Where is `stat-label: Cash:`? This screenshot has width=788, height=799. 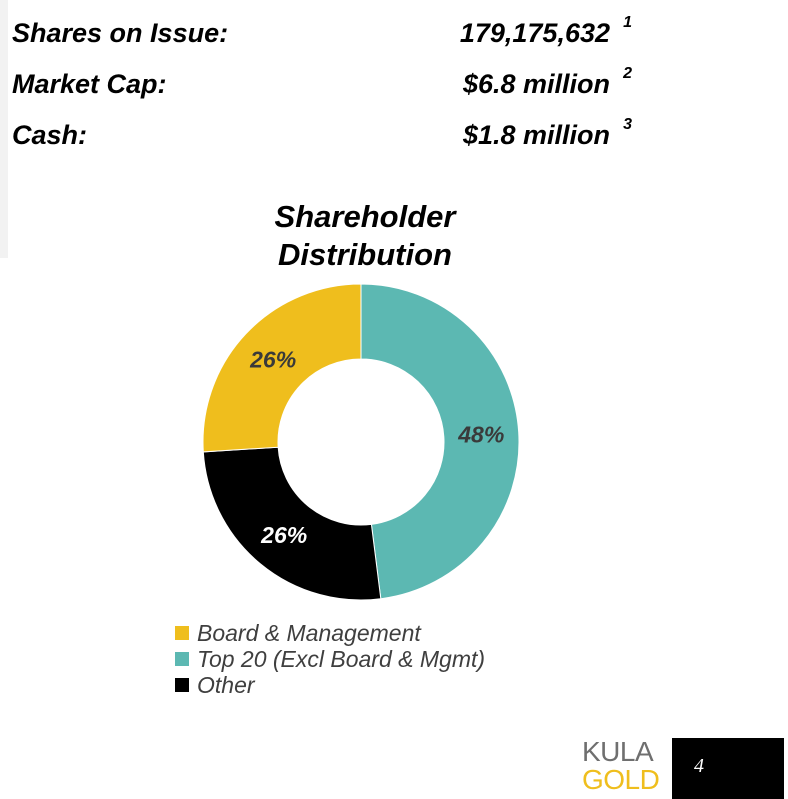
stat-label: Cash: is located at coordinates (50, 135).